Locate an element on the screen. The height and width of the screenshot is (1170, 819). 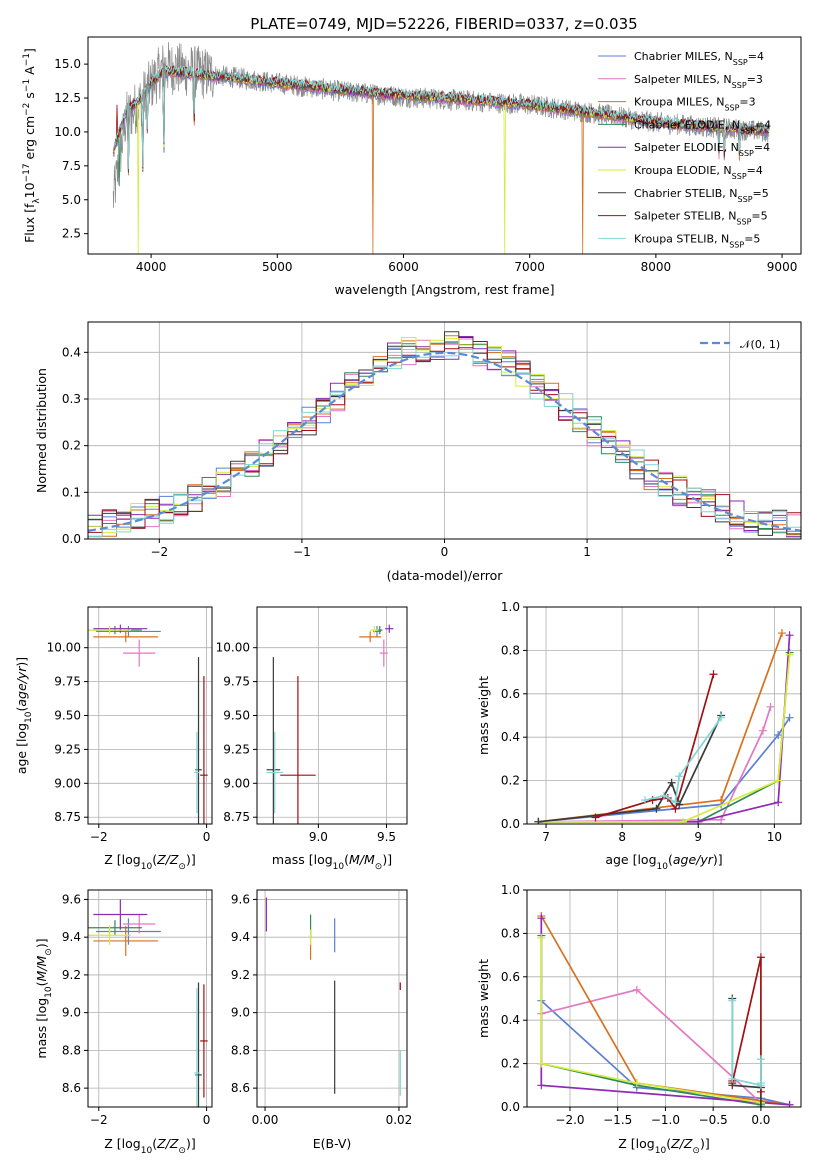
label-part: s is located at coordinates (29, 97).